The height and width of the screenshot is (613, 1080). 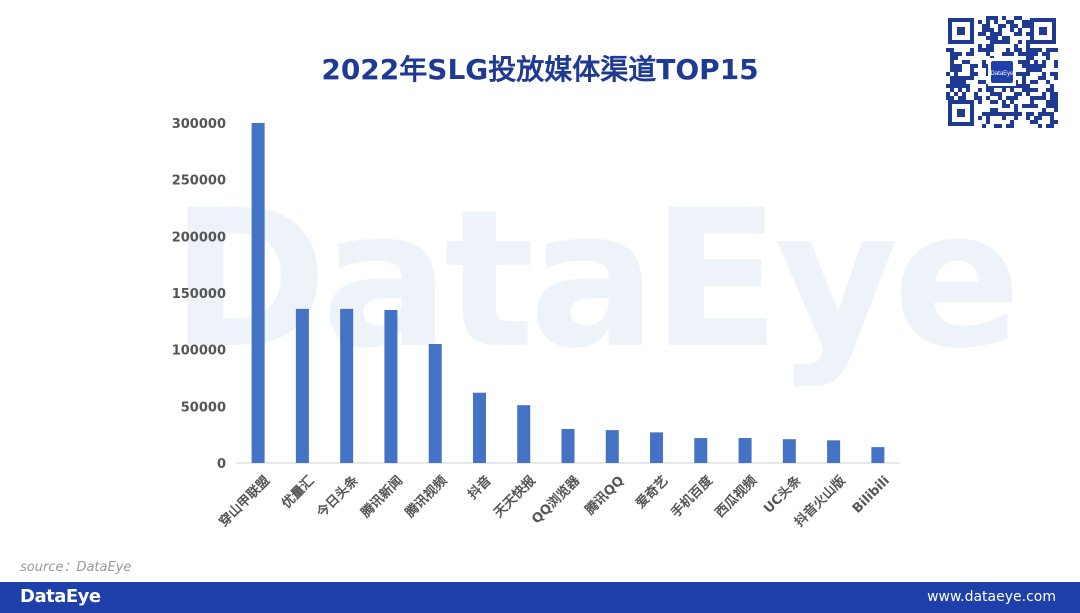 What do you see at coordinates (199, 294) in the screenshot?
I see `y-tick-label: 150000` at bounding box center [199, 294].